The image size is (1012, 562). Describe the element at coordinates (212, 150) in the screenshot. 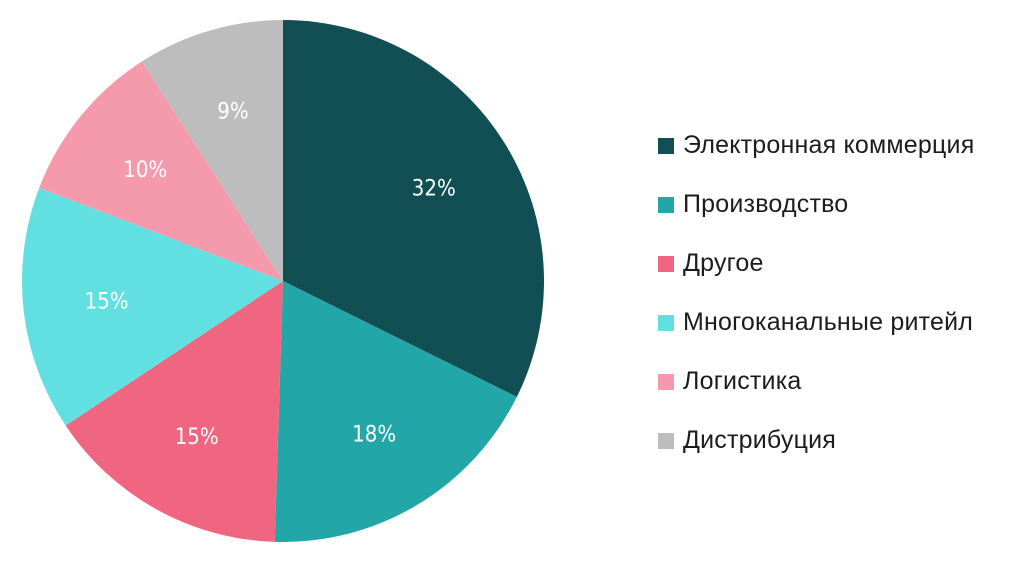

I see `pie-slice-distribution` at that location.